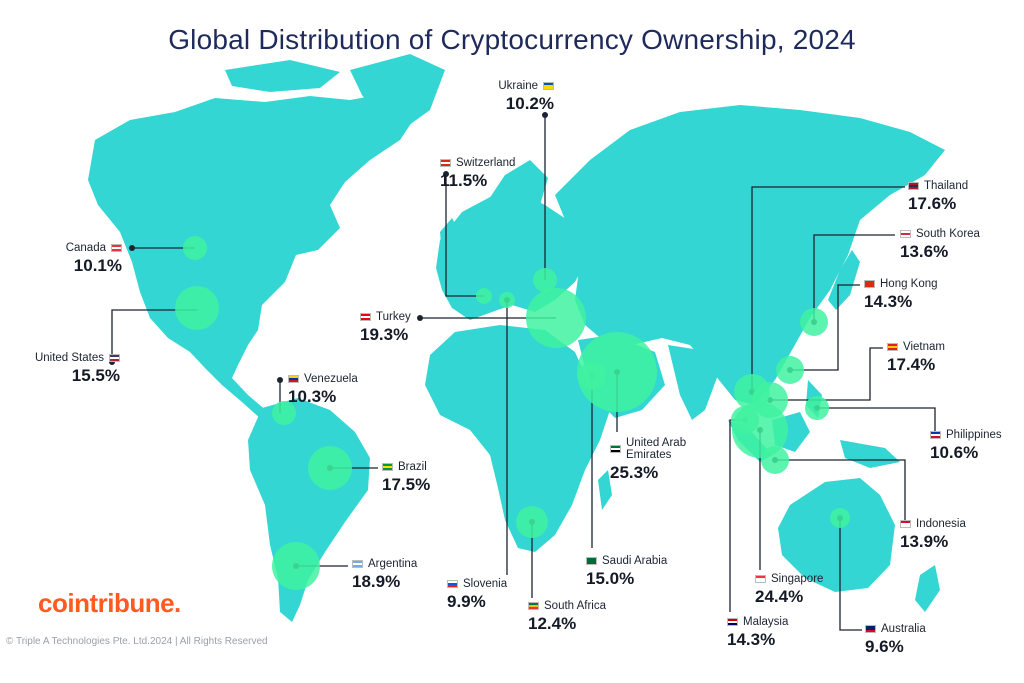 This screenshot has height=683, width=1024. I want to click on country-name-row: Philippines, so click(966, 435).